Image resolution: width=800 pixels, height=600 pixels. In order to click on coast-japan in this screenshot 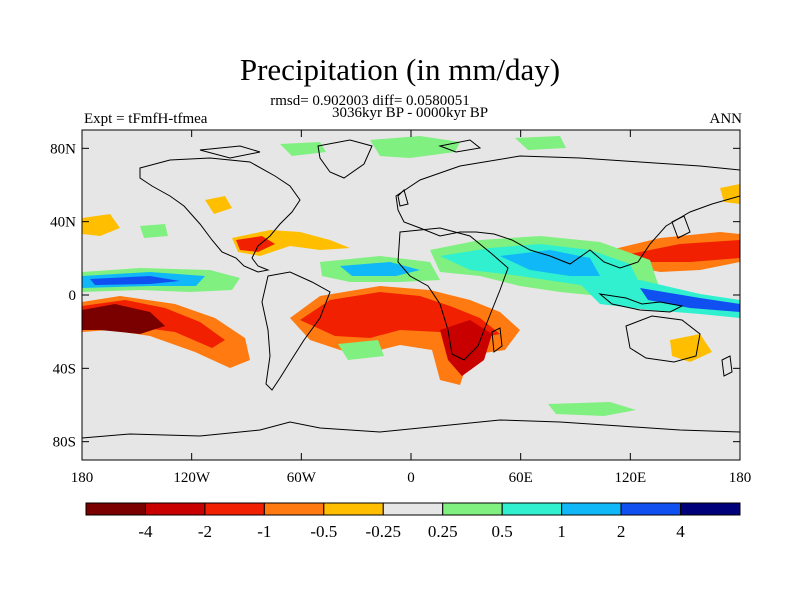, I will do `click(681, 227)`.